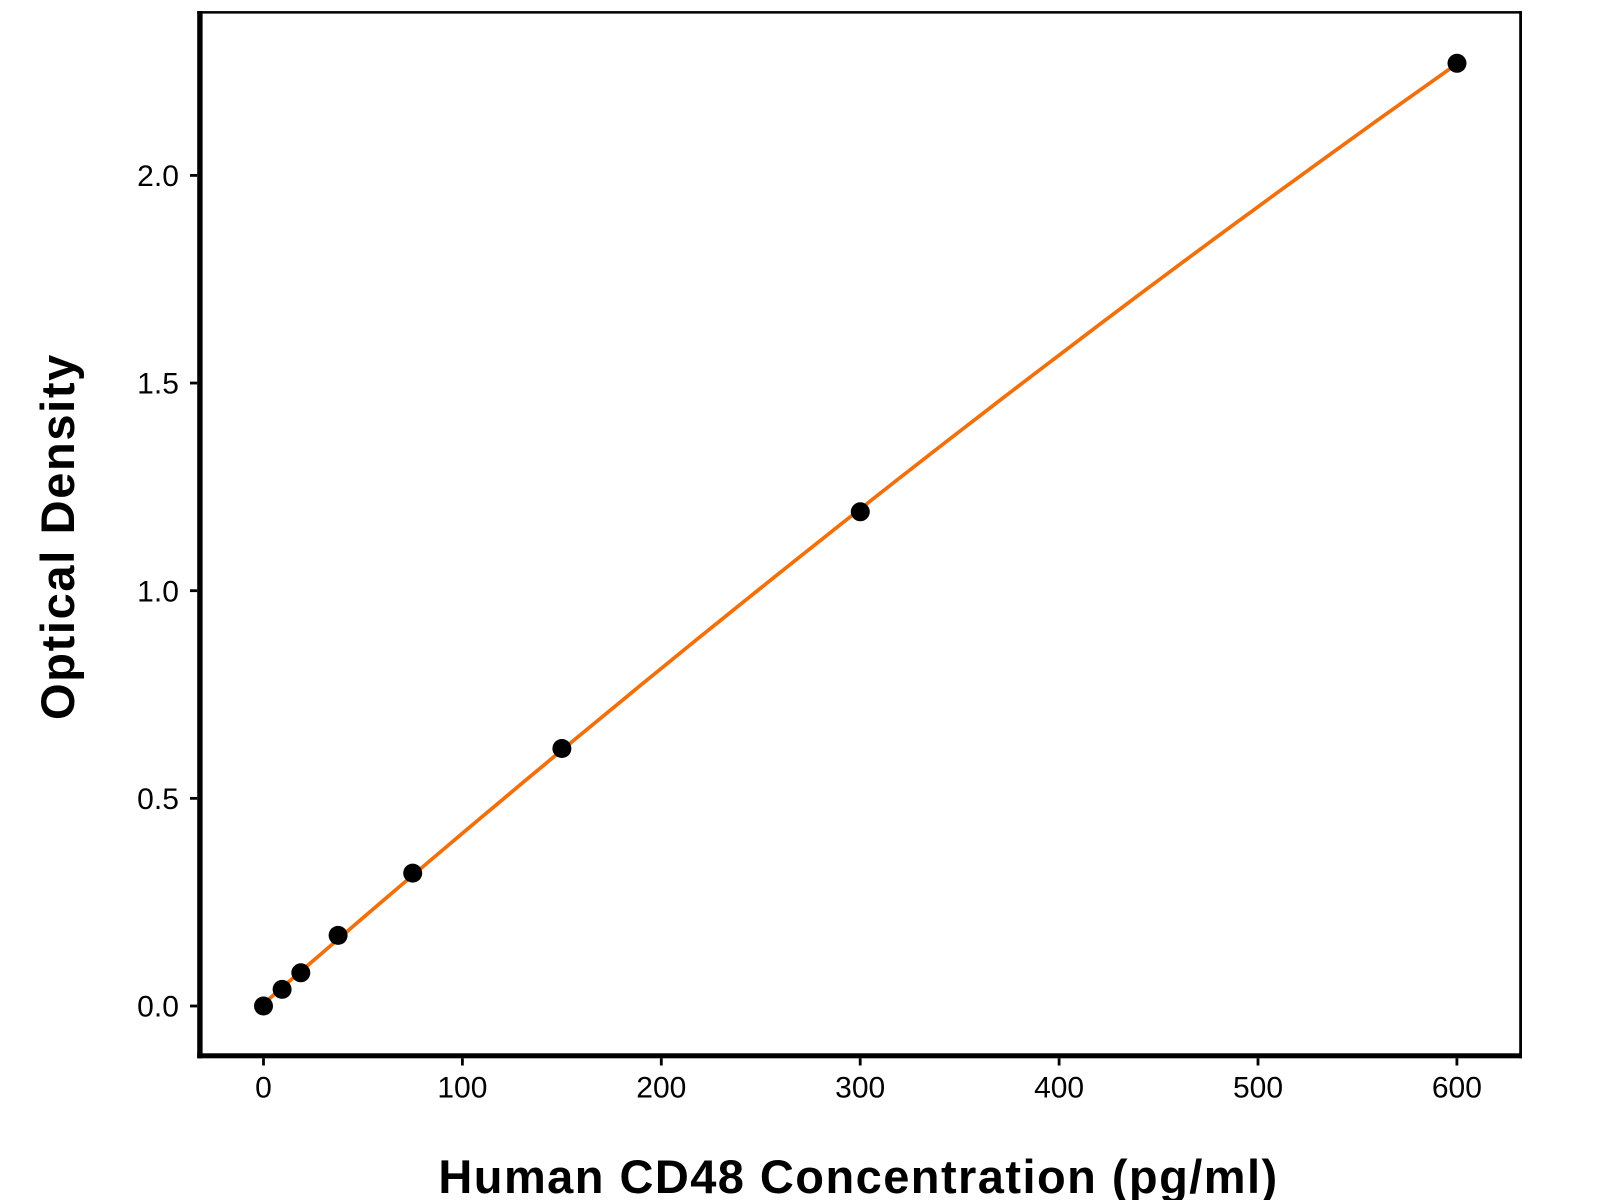  I want to click on svg-text: 1.0, so click(158, 591).